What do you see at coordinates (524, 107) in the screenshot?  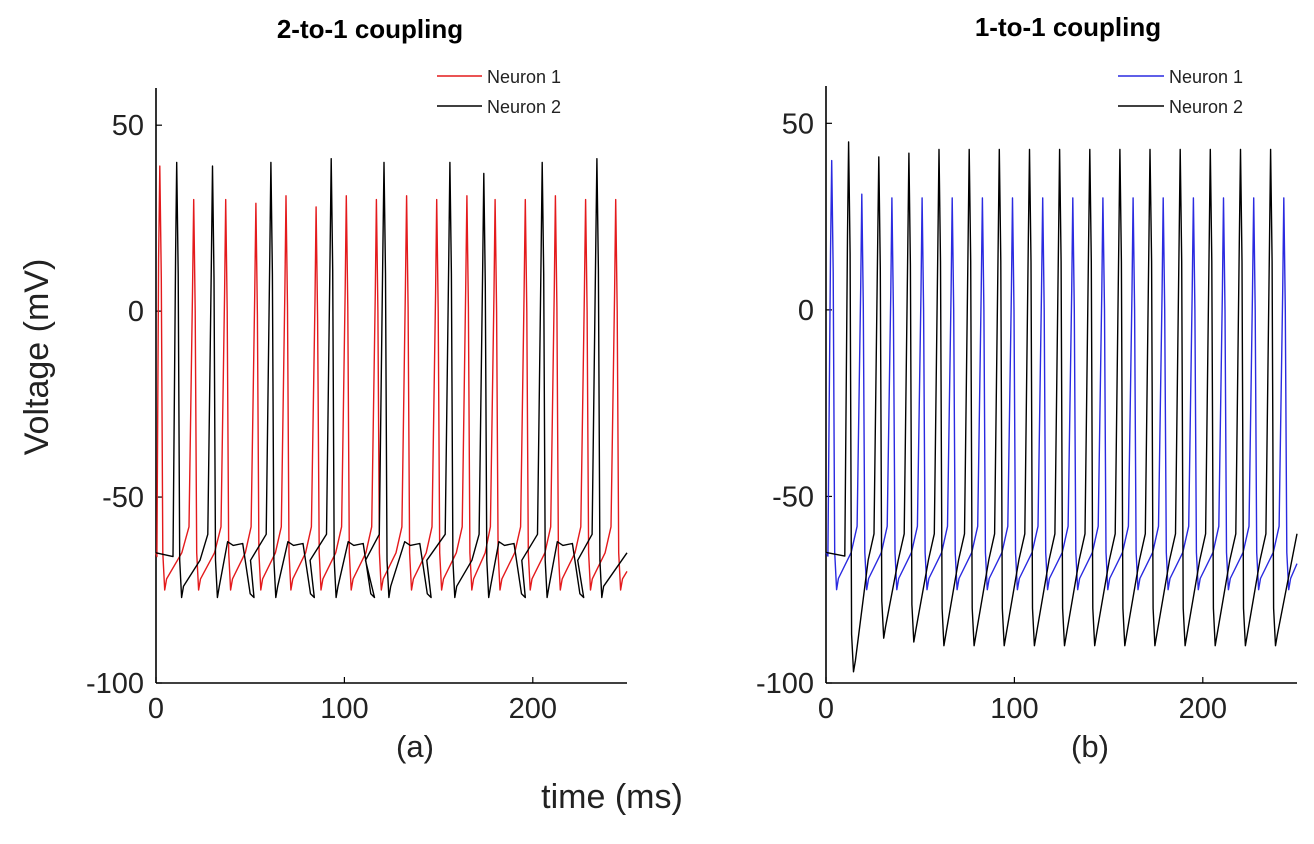 I see `panel-a-legend-label-neuron2: Neuron 2` at bounding box center [524, 107].